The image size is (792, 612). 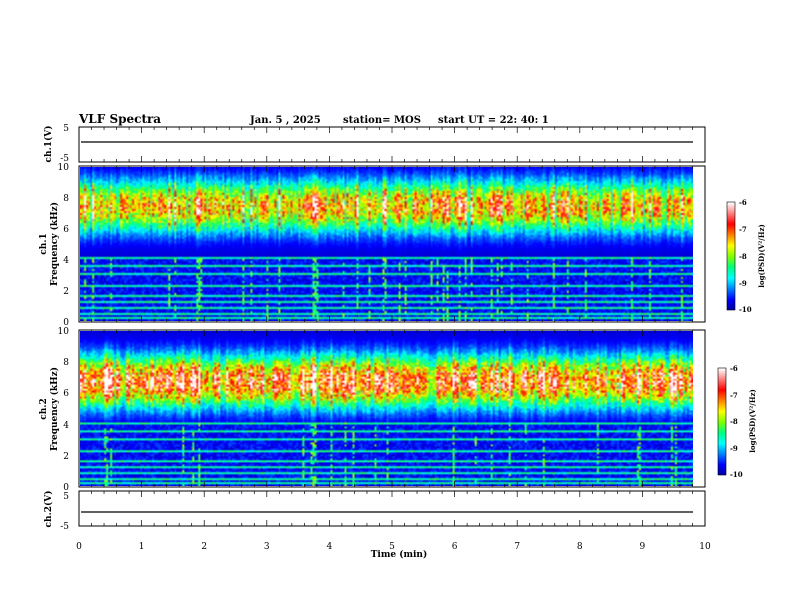 I want to click on ch1-colorbar-frame, so click(x=731, y=256).